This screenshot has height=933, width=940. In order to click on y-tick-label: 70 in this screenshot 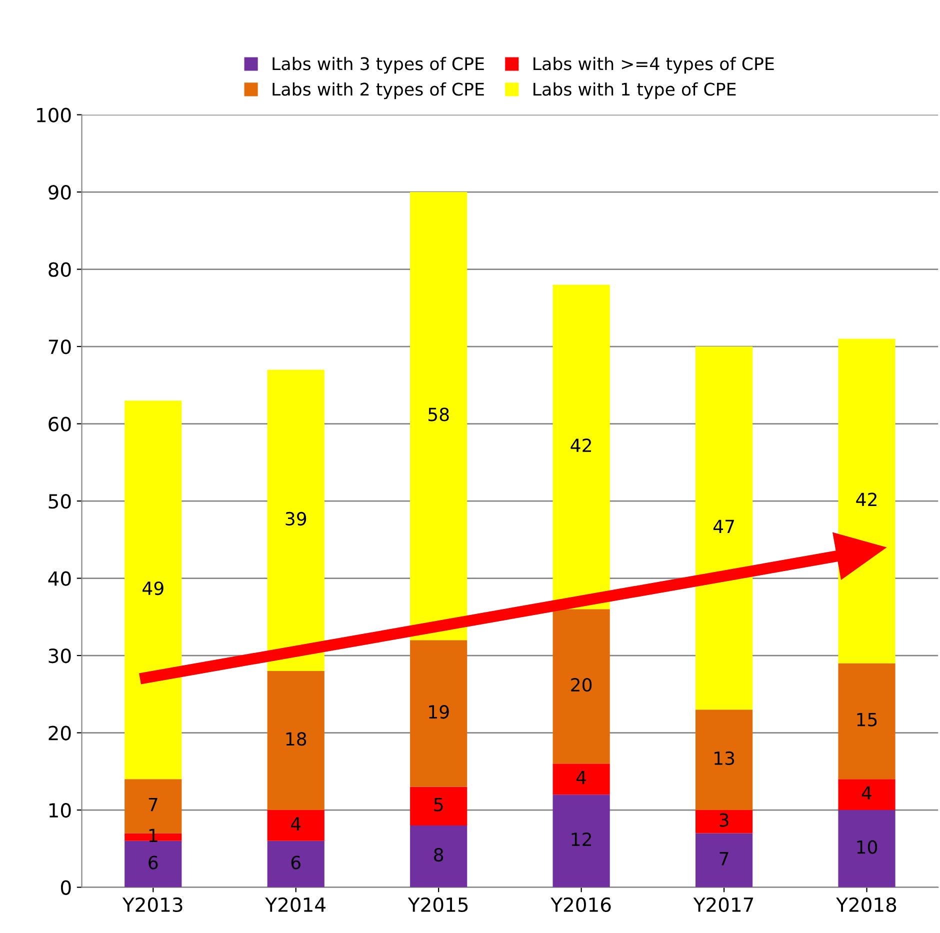, I will do `click(59, 346)`.